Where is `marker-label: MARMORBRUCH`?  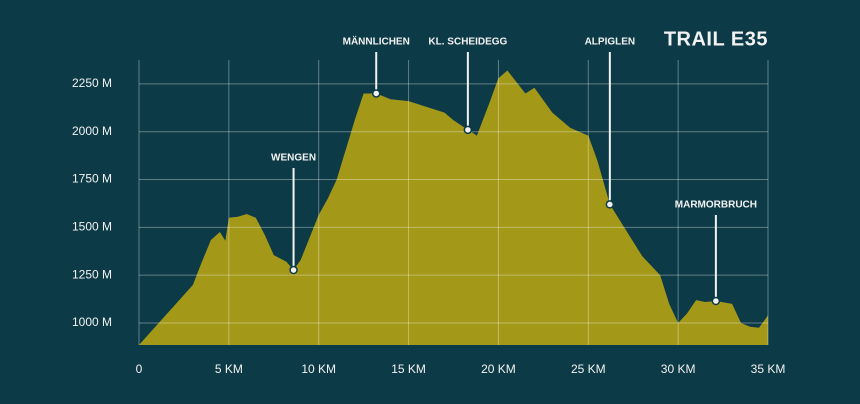 marker-label: MARMORBRUCH is located at coordinates (716, 205).